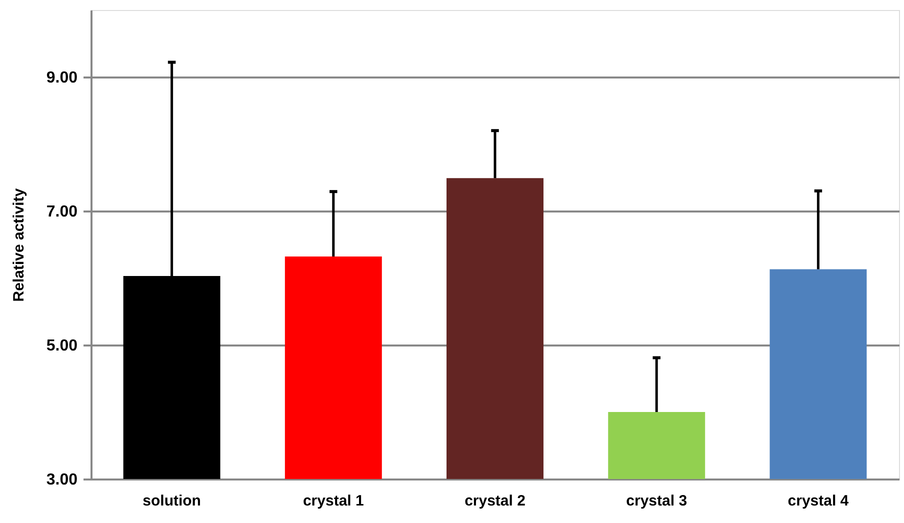 This screenshot has width=904, height=523. Describe the element at coordinates (495, 501) in the screenshot. I see `x-tick-label: crystal 2` at that location.